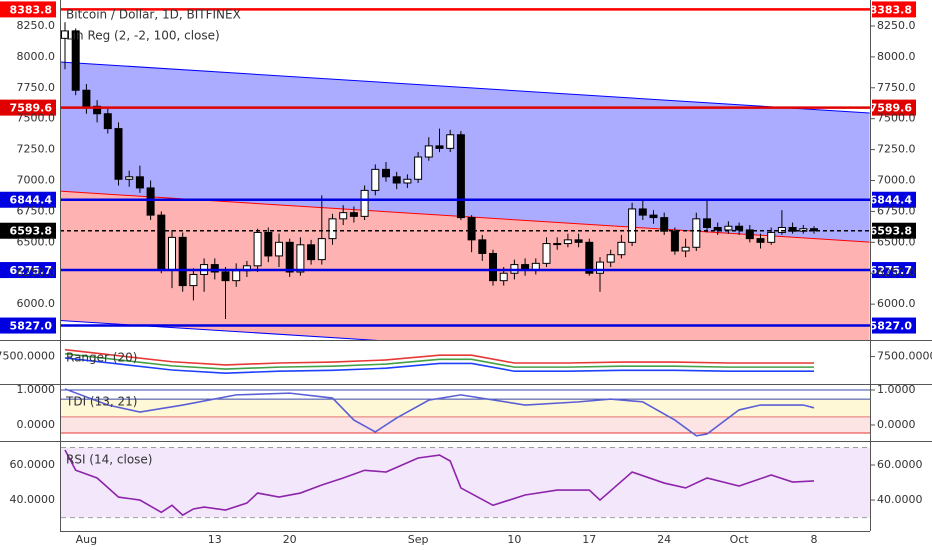  What do you see at coordinates (143, 36) in the screenshot?
I see `chart-subtitle: Lin Reg (2, -2, 100, close)` at bounding box center [143, 36].